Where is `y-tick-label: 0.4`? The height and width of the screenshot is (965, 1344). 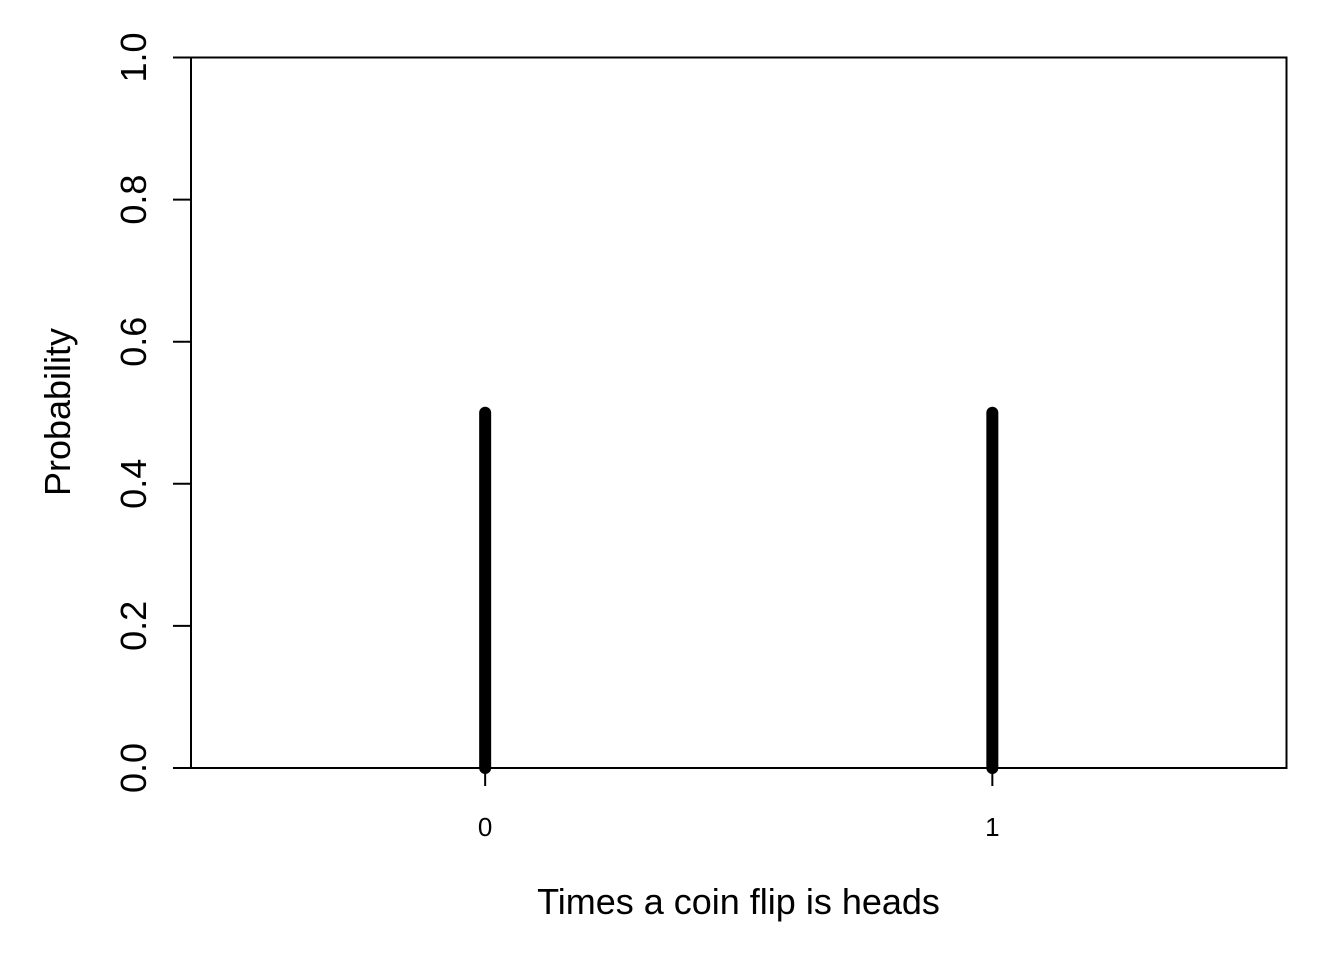 y-tick-label: 0.4 is located at coordinates (133, 484).